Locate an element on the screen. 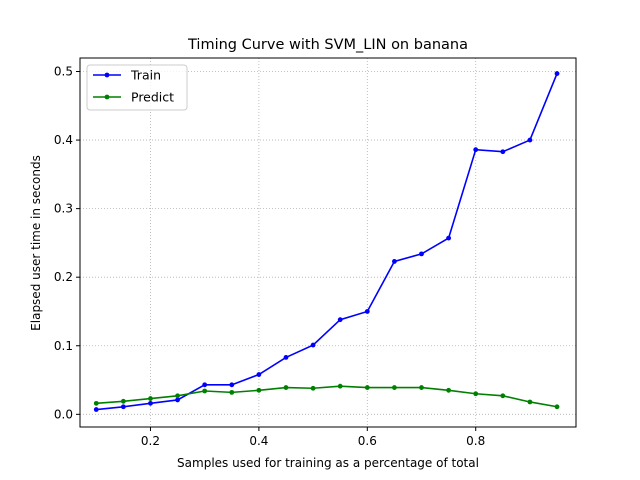  legend-box is located at coordinates (137, 87).